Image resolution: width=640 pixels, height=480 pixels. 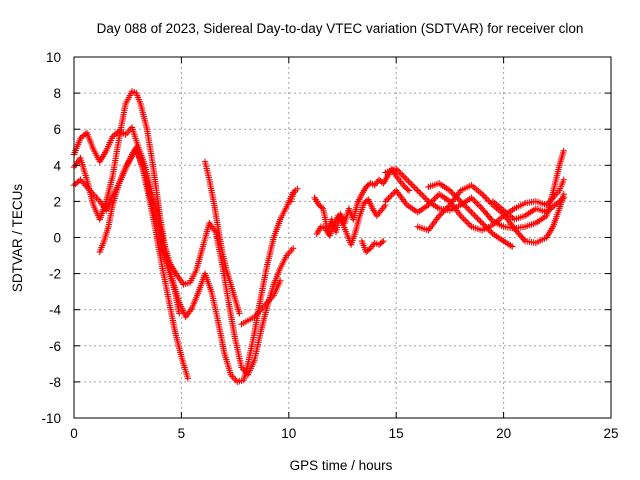 I want to click on y-tick-label: -6, so click(x=55, y=346).